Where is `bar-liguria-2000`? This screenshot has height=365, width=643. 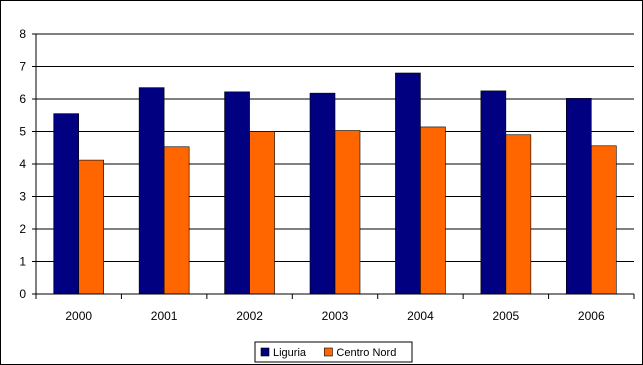 bar-liguria-2000 is located at coordinates (66, 204).